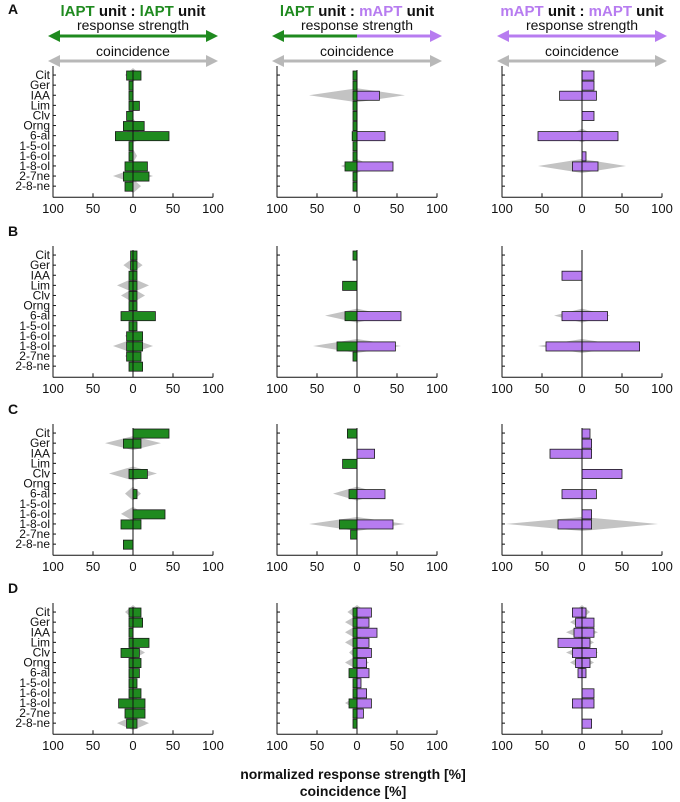  I want to click on panel-D2: 100 50 0 50 100, so click(357, 678).